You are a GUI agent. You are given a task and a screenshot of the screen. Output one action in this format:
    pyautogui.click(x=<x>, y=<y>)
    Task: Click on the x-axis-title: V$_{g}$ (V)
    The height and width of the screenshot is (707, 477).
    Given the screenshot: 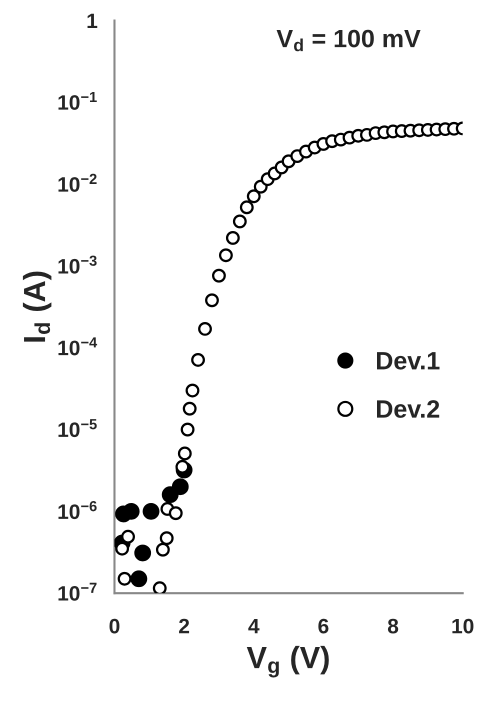 What is the action you would take?
    pyautogui.click(x=287, y=662)
    